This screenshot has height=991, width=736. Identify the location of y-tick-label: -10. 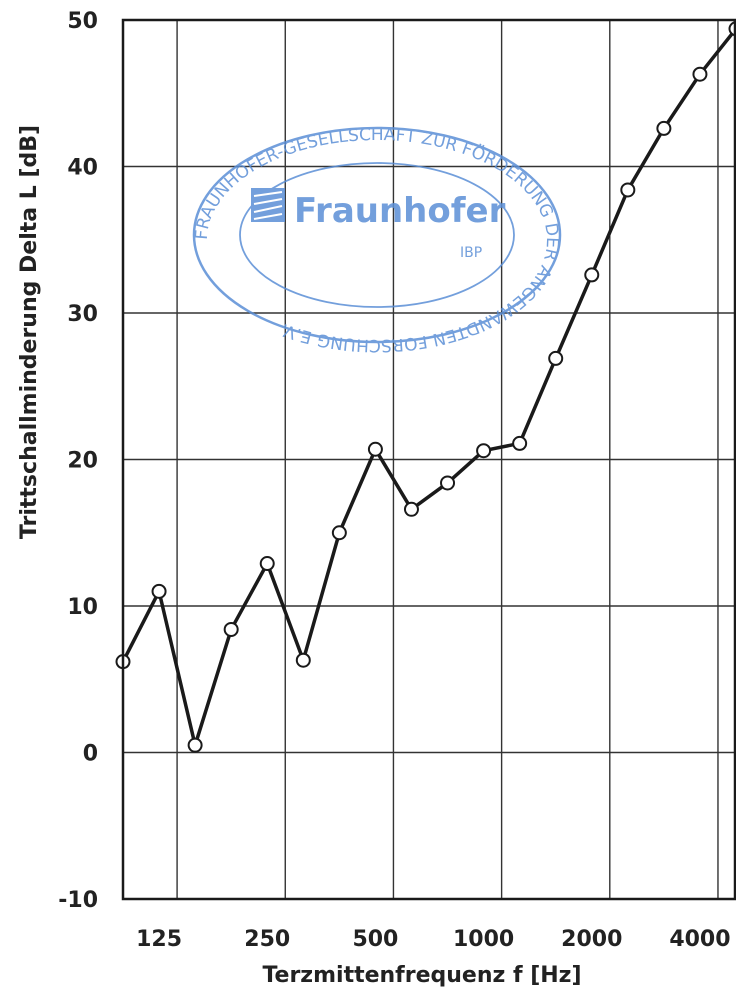
(78, 900).